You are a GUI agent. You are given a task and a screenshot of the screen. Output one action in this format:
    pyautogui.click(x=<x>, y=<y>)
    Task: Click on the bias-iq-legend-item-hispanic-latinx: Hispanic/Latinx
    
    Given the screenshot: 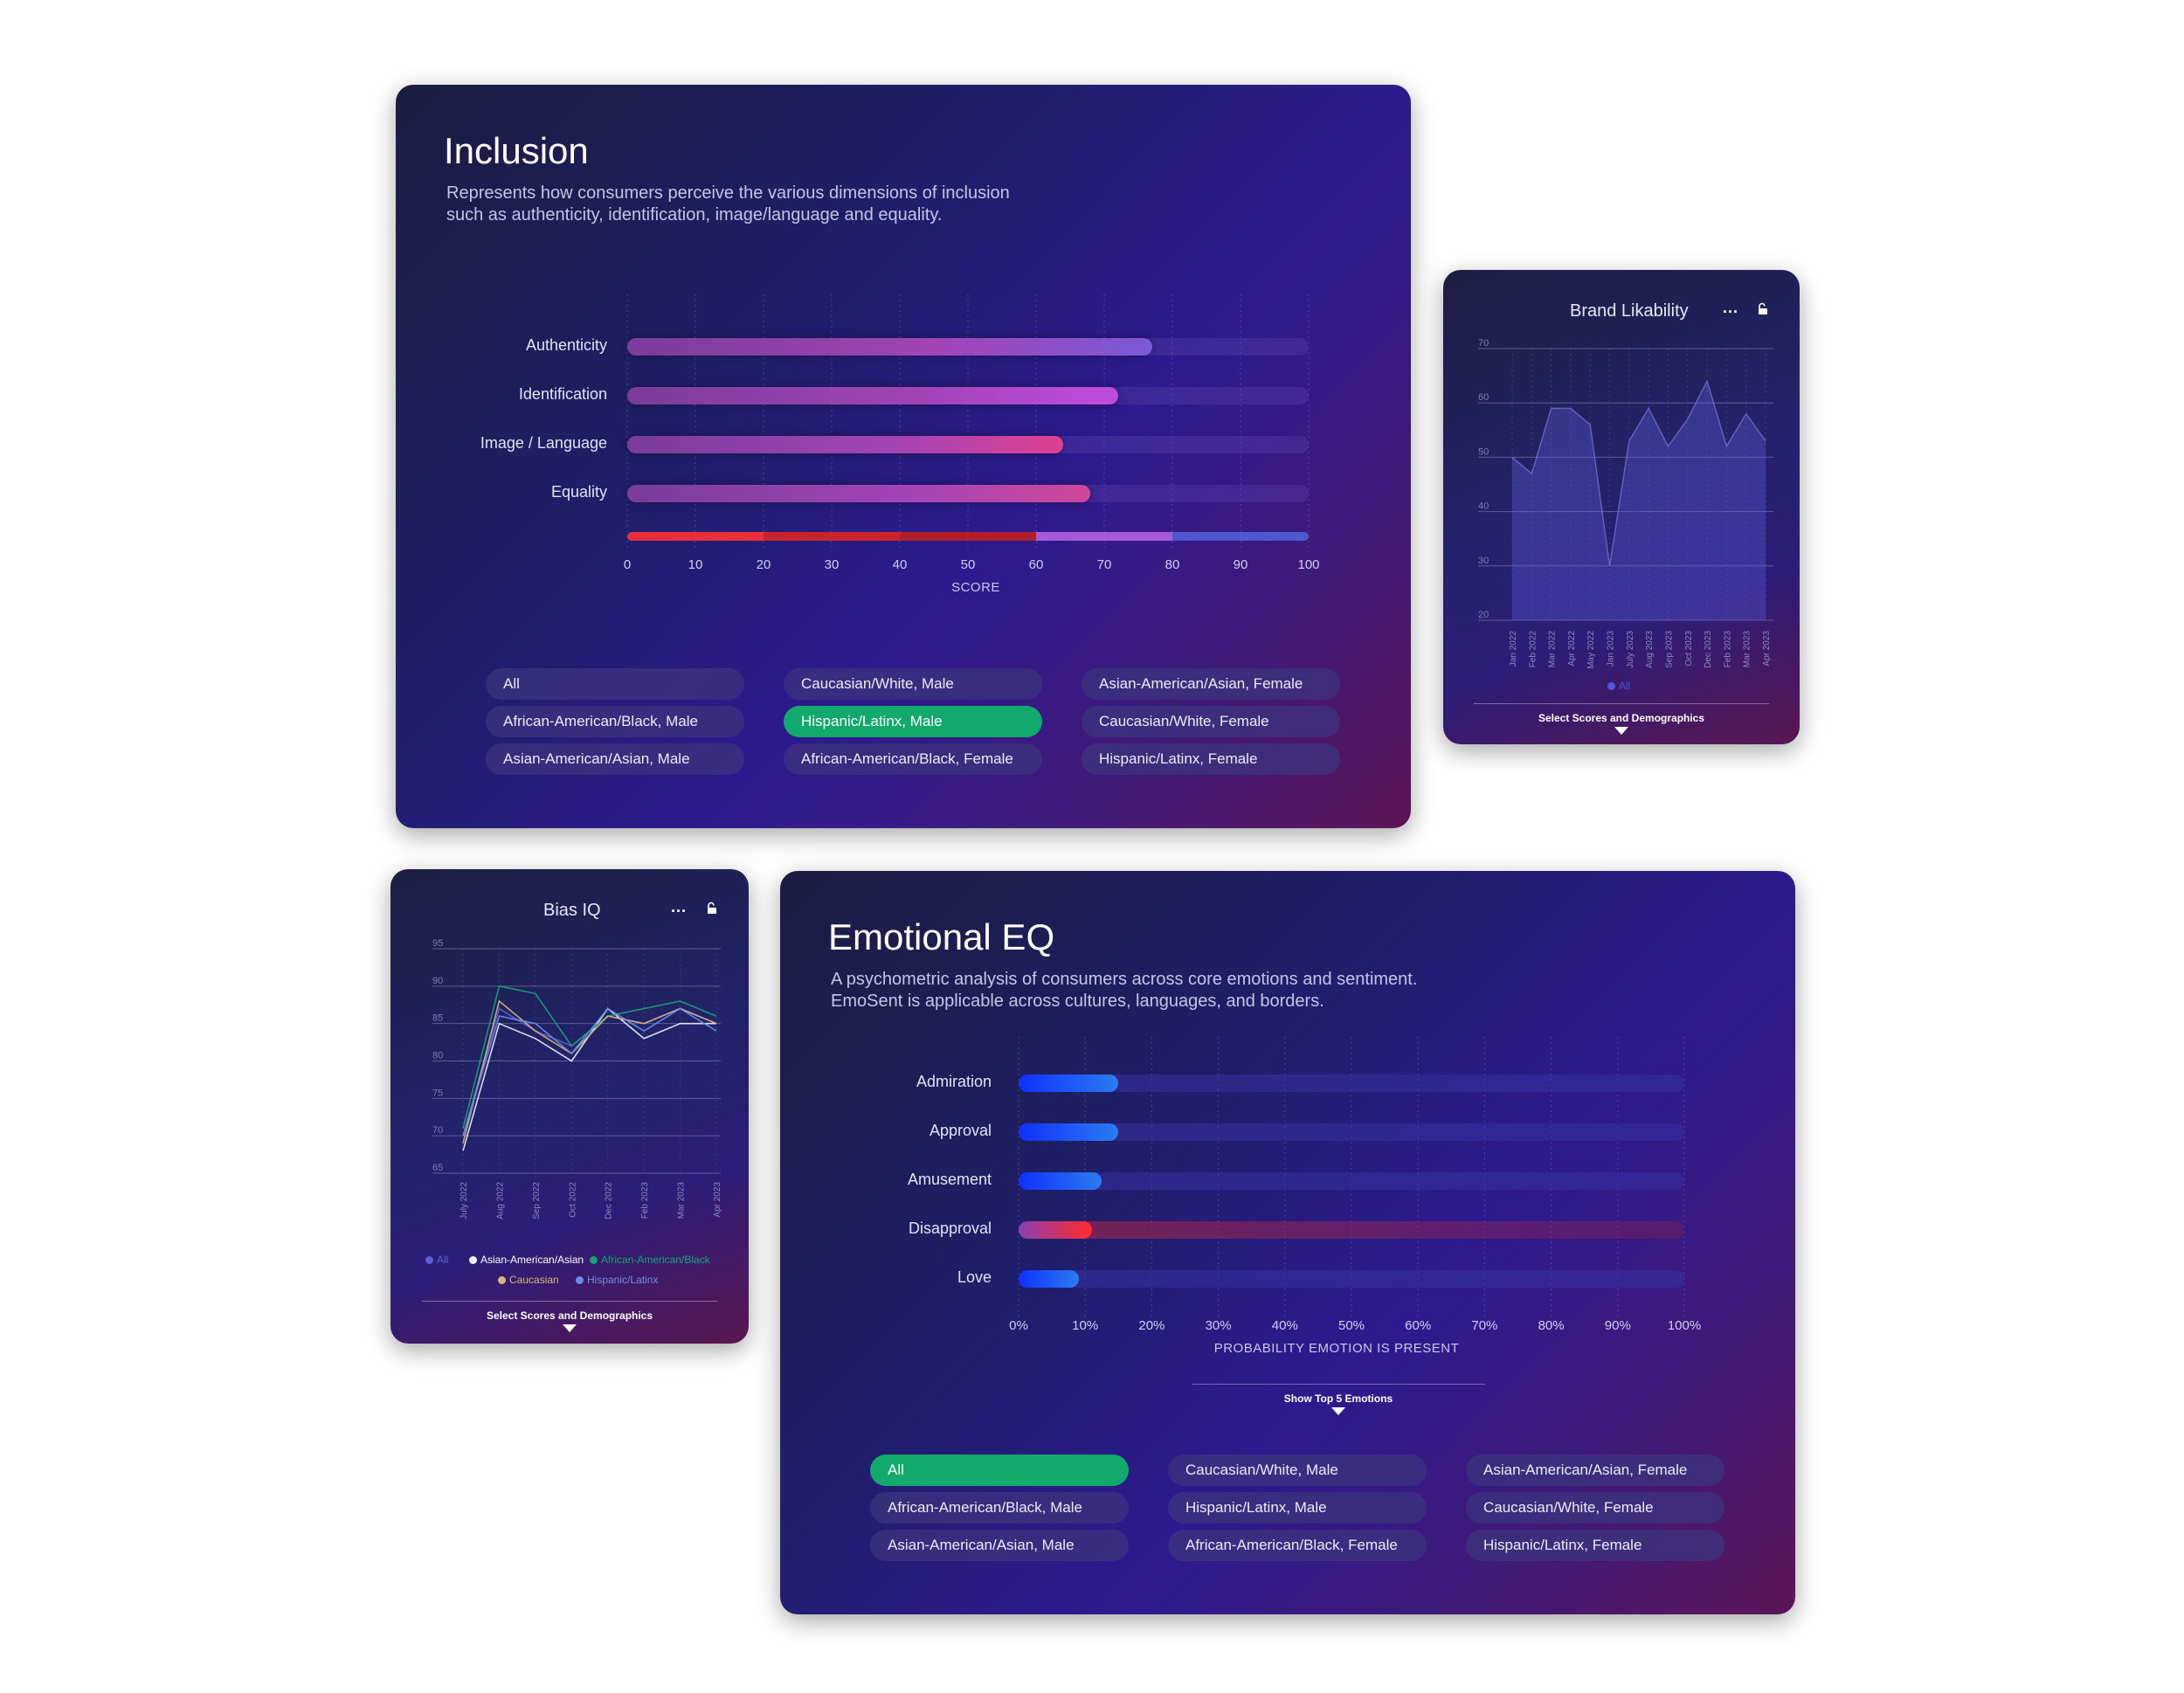 What is the action you would take?
    pyautogui.click(x=617, y=1280)
    